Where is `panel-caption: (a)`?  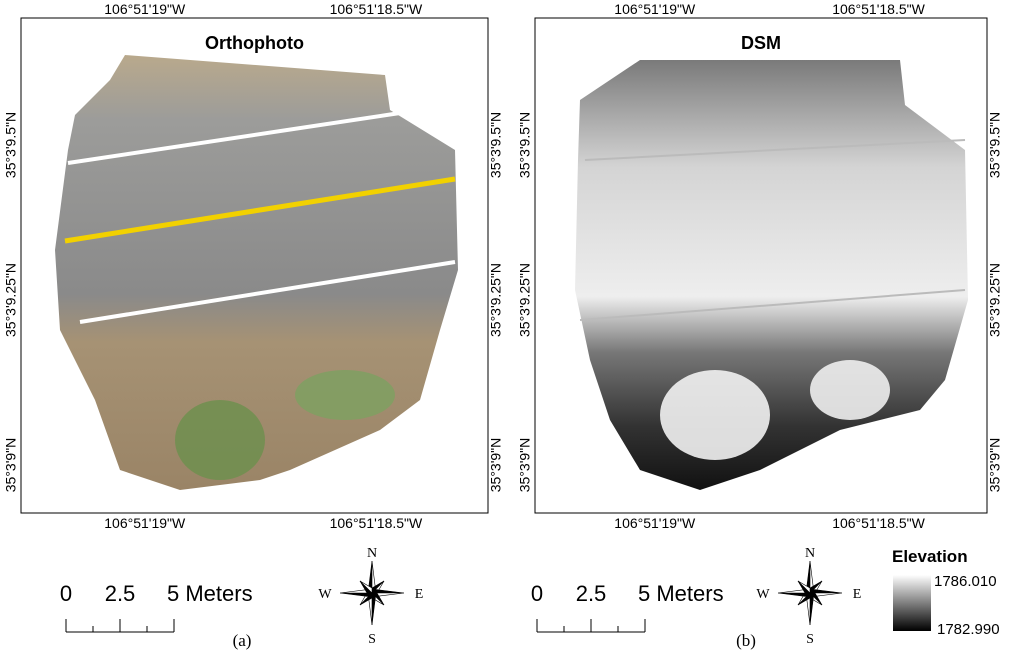
panel-caption: (a) is located at coordinates (242, 640).